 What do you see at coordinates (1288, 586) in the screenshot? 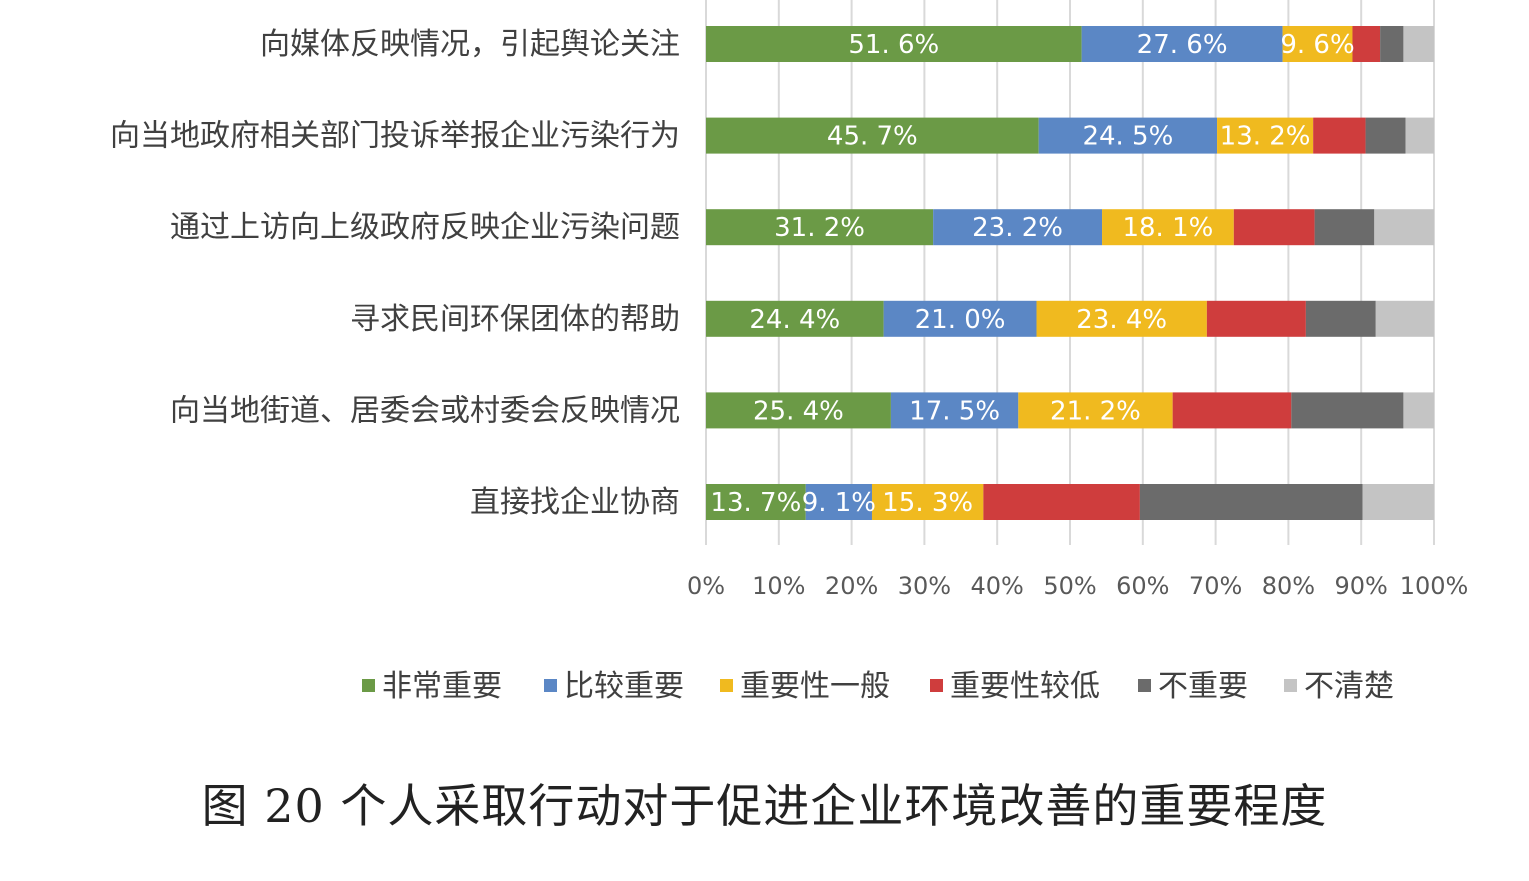
I see `x-tick-label: 80%` at bounding box center [1288, 586].